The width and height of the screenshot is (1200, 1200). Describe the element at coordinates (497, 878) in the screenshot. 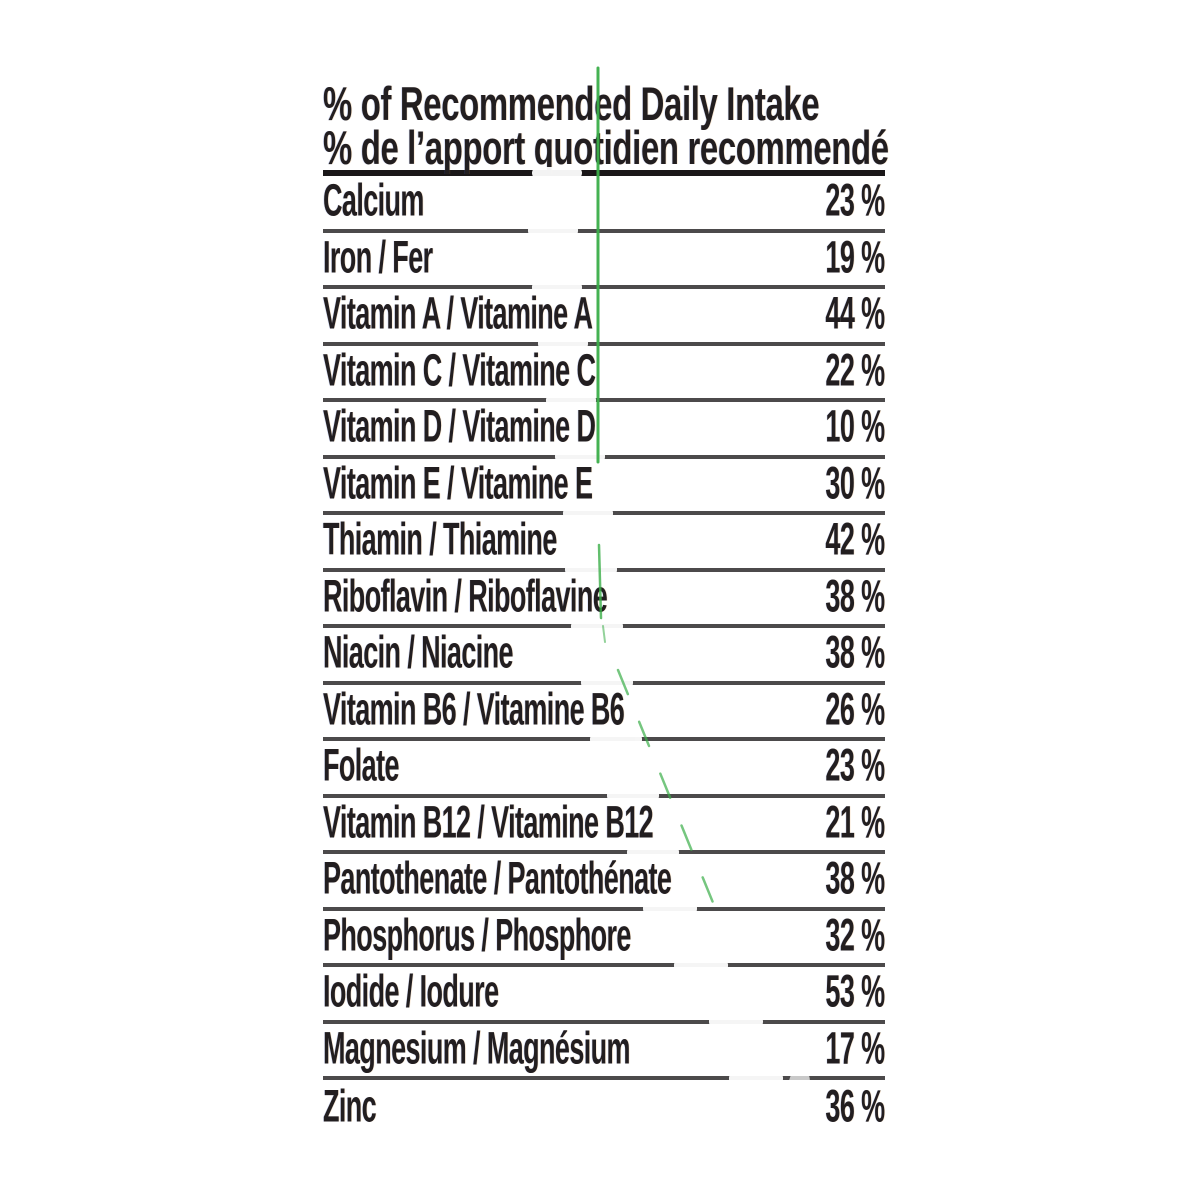

I see `nutrient-name: Pantothenate / Pantothénate` at that location.